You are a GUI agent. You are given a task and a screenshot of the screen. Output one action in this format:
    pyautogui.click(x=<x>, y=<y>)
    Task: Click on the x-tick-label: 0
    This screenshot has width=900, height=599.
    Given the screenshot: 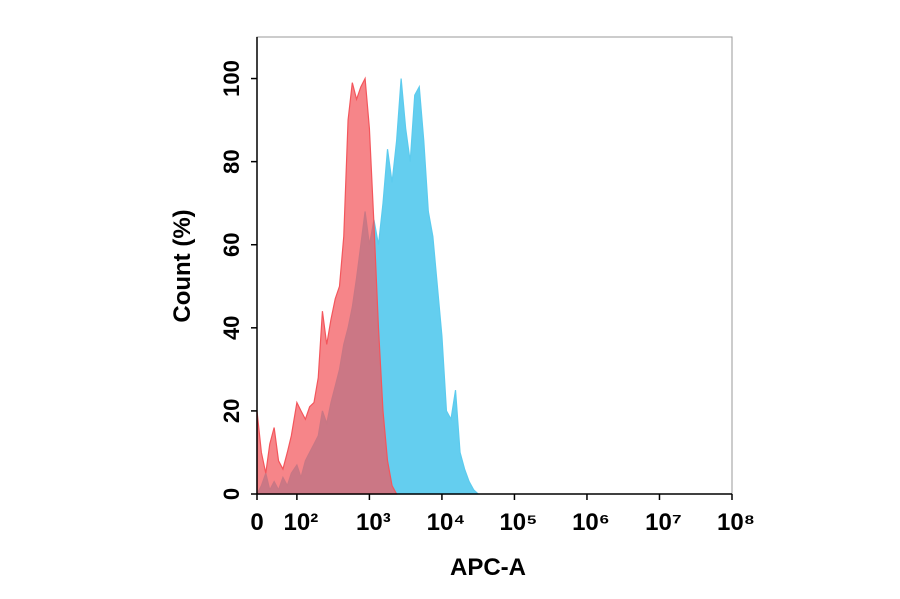 What is the action you would take?
    pyautogui.click(x=256, y=522)
    